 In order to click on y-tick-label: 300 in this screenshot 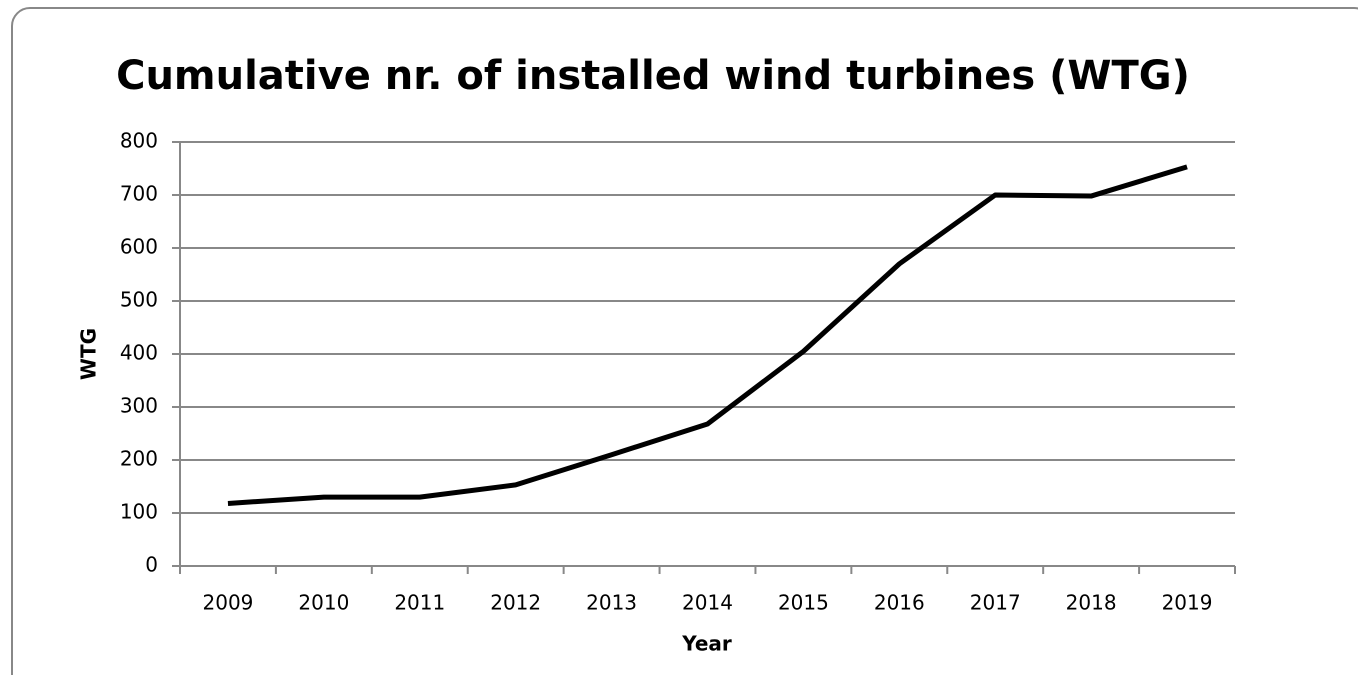, I will do `click(139, 406)`.